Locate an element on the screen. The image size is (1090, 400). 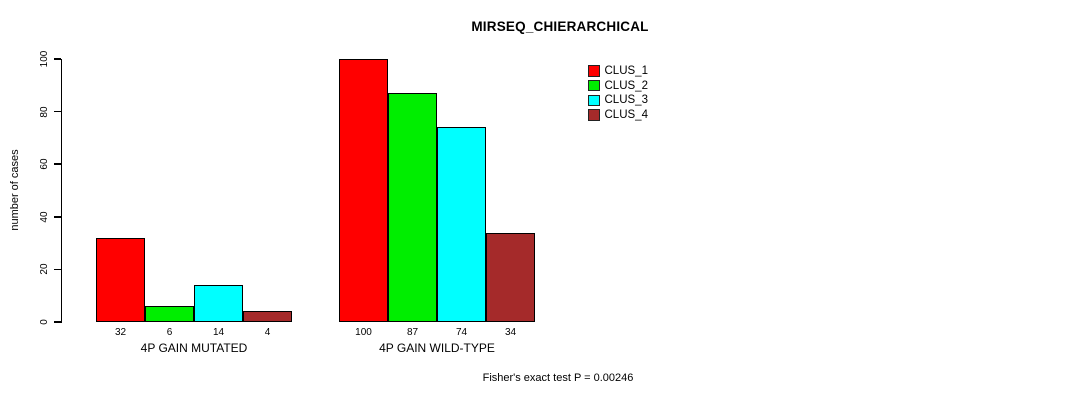
y-tick-label: 0 is located at coordinates (44, 322).